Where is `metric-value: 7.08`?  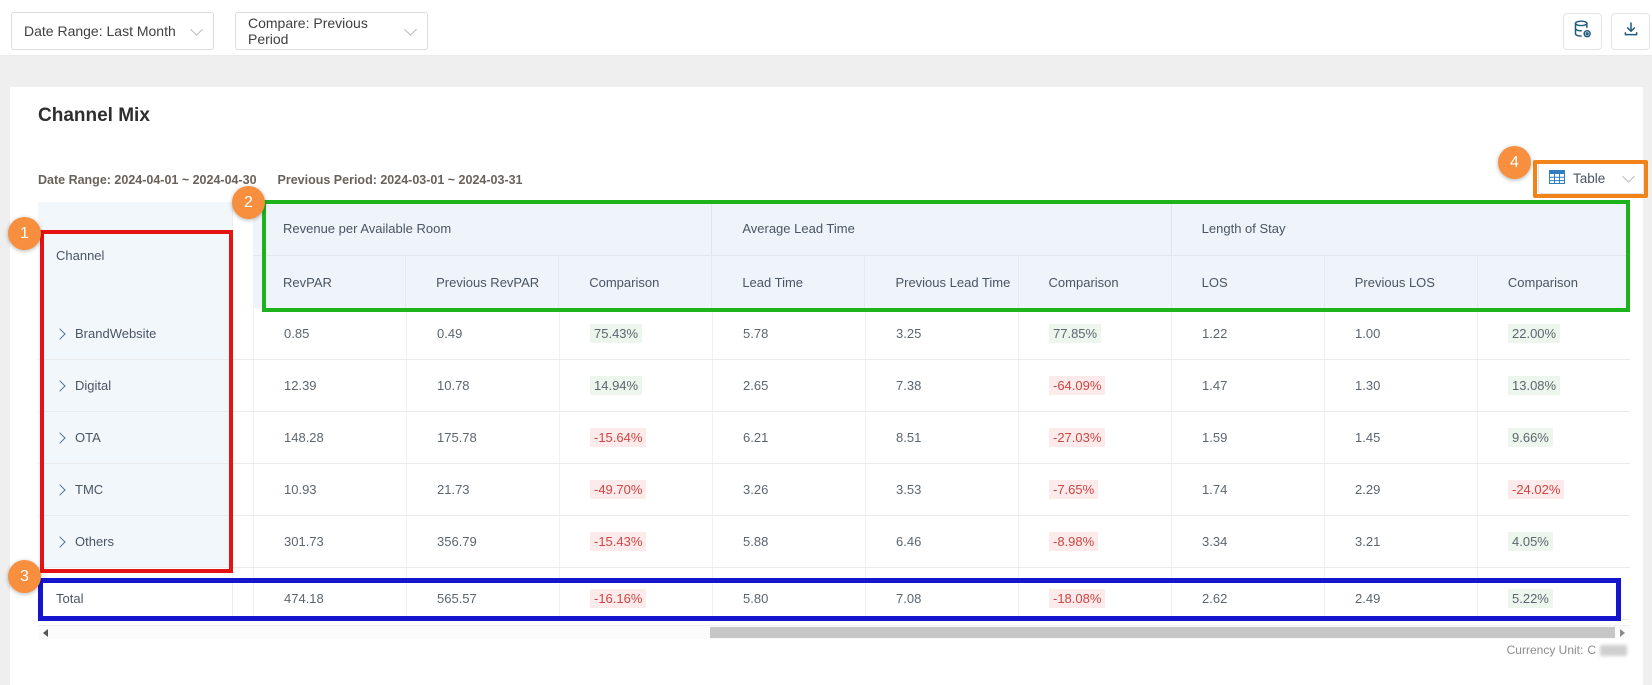 metric-value: 7.08 is located at coordinates (909, 598).